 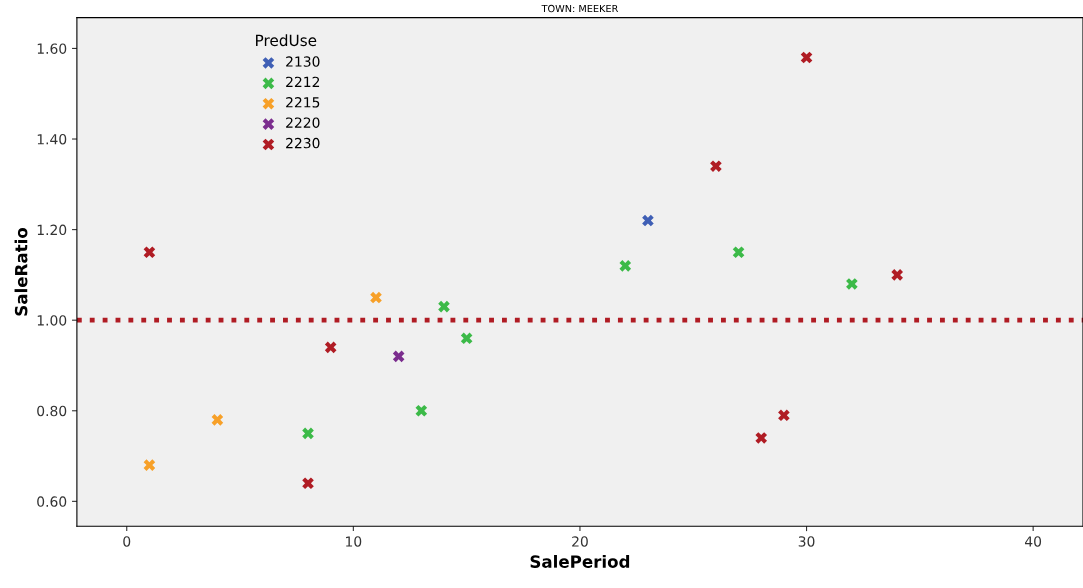 What do you see at coordinates (1033, 541) in the screenshot?
I see `x-tick-label: 40` at bounding box center [1033, 541].